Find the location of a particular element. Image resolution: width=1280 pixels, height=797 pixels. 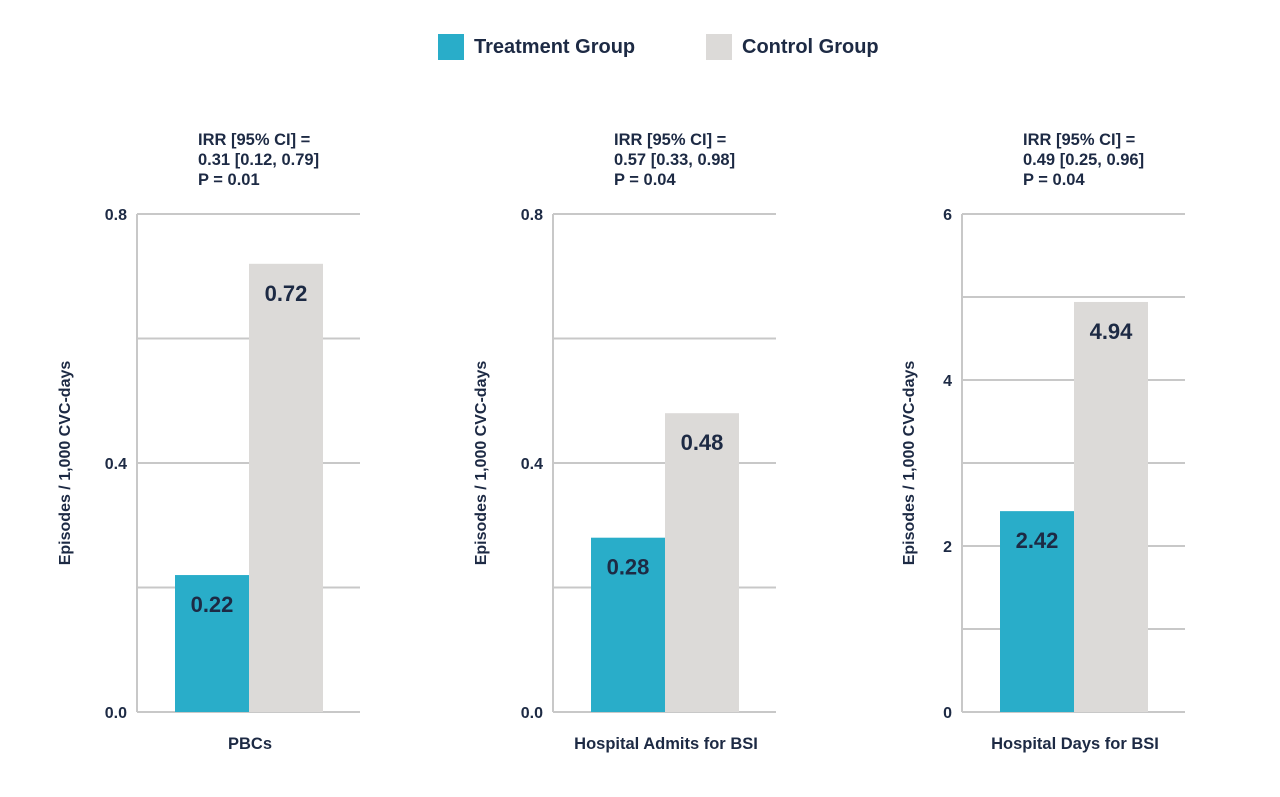

chart-2-y-axis-label: Episodes / 1,000 CVC-days is located at coordinates (481, 463).